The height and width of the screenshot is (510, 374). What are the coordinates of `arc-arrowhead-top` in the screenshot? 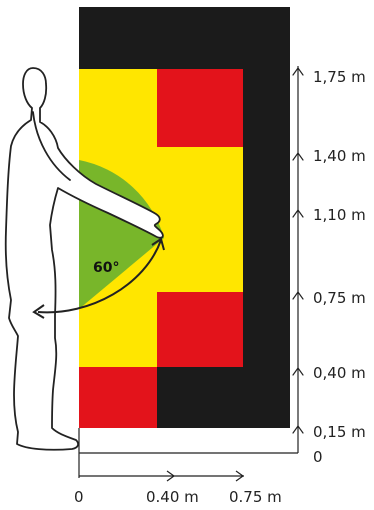 It's located at (158, 244).